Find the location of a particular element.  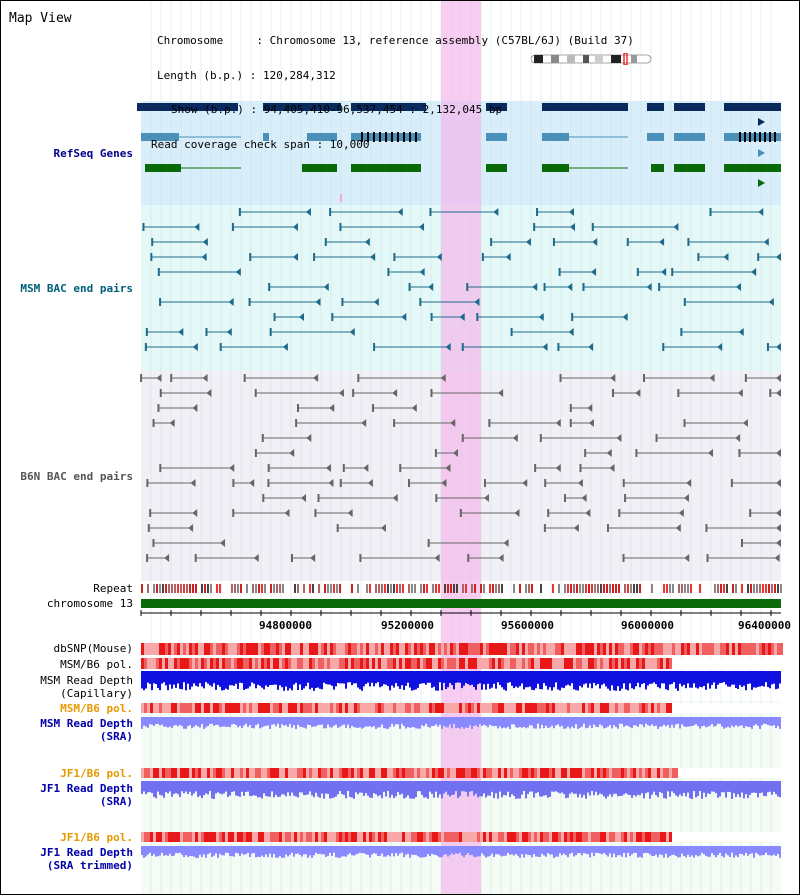

track-label-msm-depth-sra: MSM Read Depth (SRA) is located at coordinates (86, 730).